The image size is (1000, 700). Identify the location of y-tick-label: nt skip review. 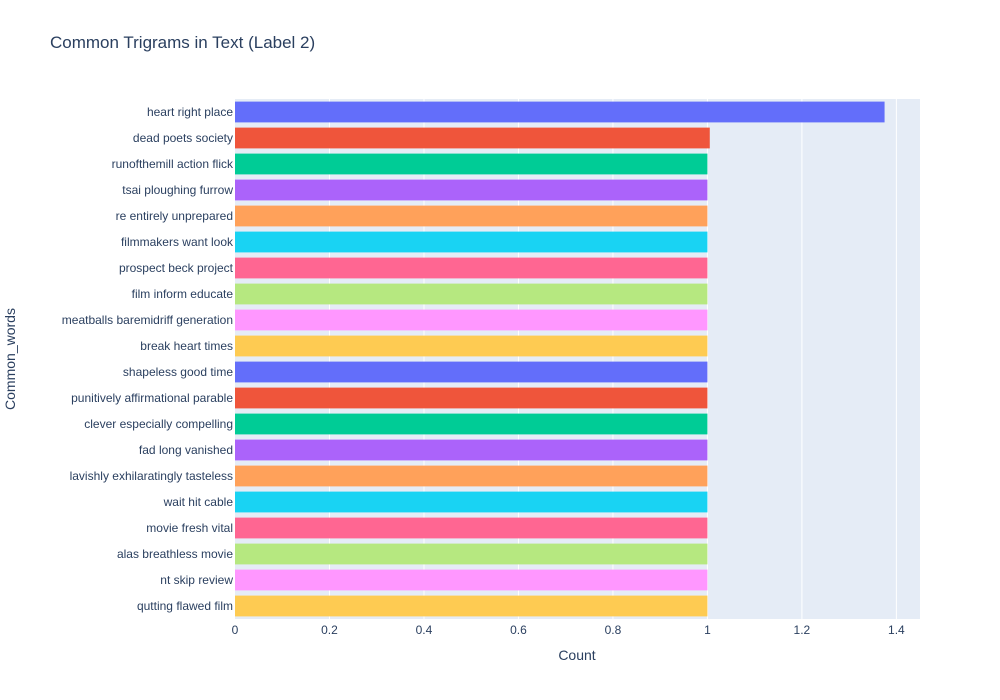
(196, 580).